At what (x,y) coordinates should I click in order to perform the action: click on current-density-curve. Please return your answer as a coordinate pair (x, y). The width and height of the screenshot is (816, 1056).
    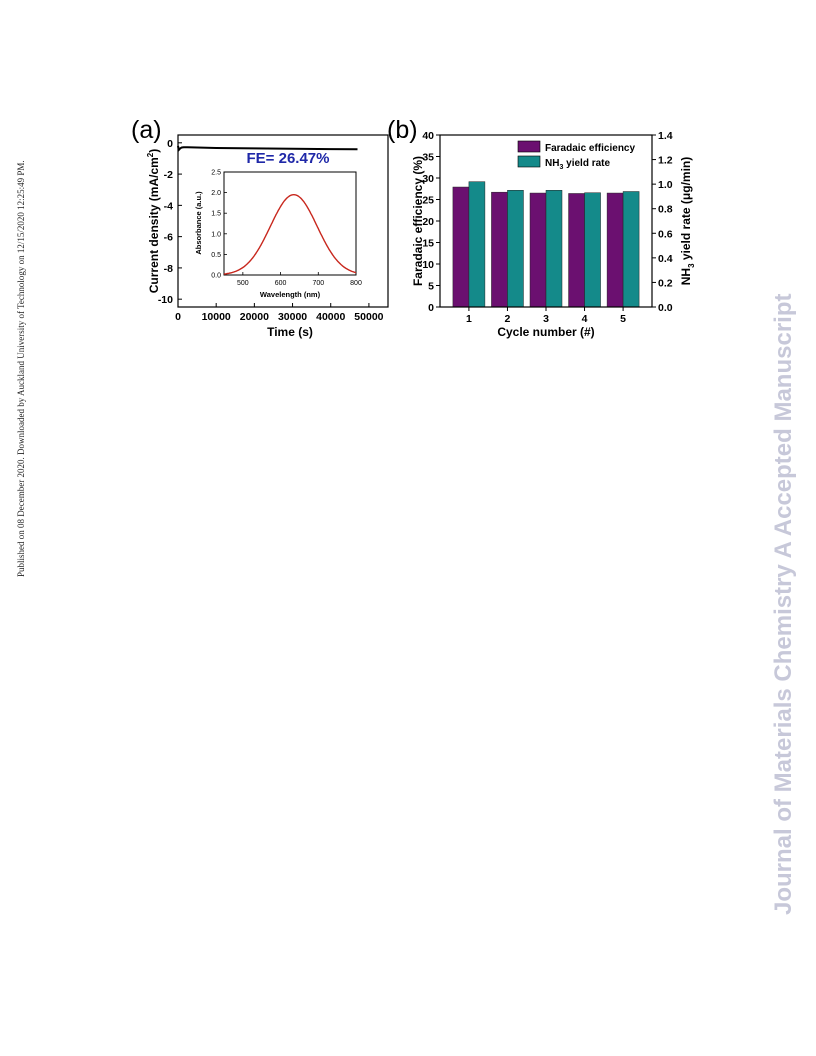
    Looking at the image, I should click on (267, 149).